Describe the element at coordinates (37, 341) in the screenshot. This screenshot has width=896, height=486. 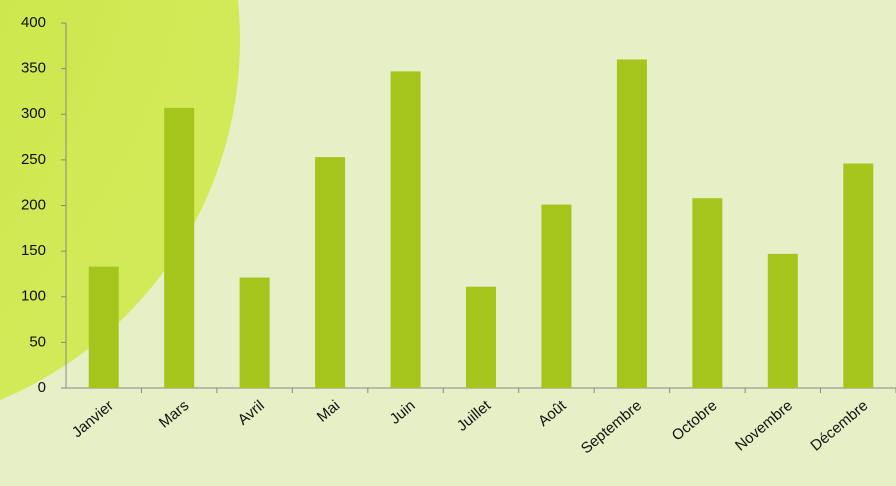
I see `y-tick-label: 50` at that location.